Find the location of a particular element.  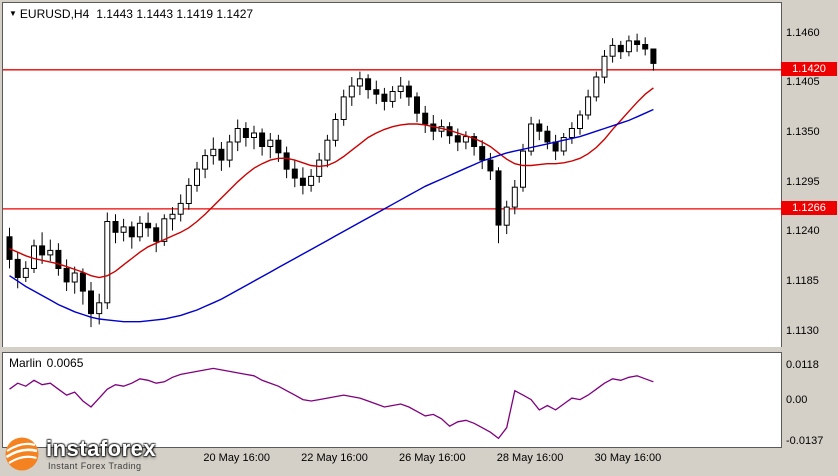

instaforex-watermark: instaforex Instant Forex Trading is located at coordinates (80, 454).